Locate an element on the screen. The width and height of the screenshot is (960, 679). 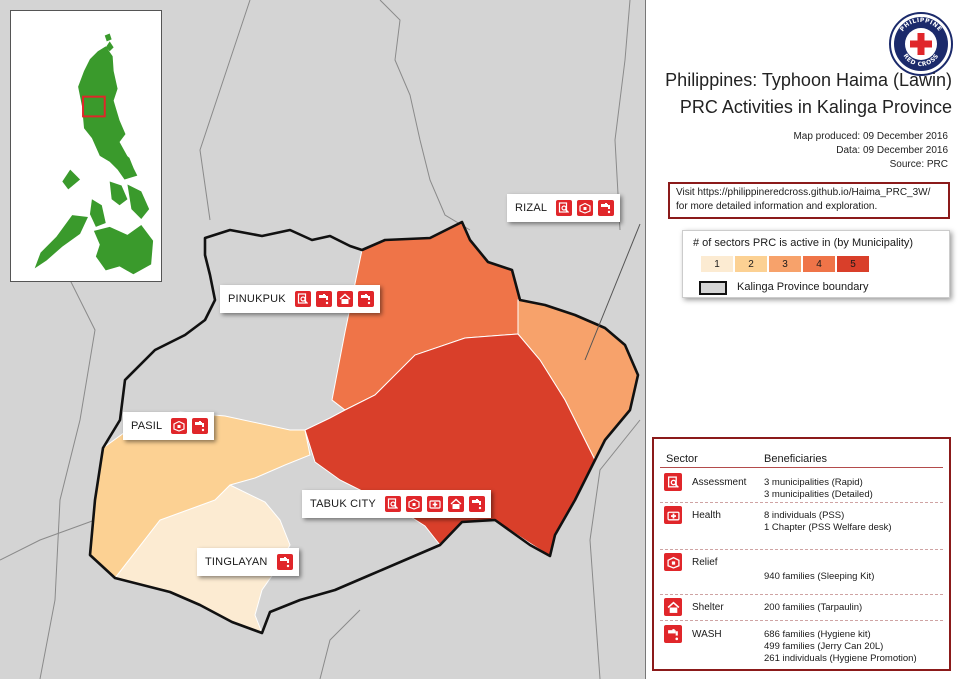
municipality-name: PASIL is located at coordinates (147, 426).